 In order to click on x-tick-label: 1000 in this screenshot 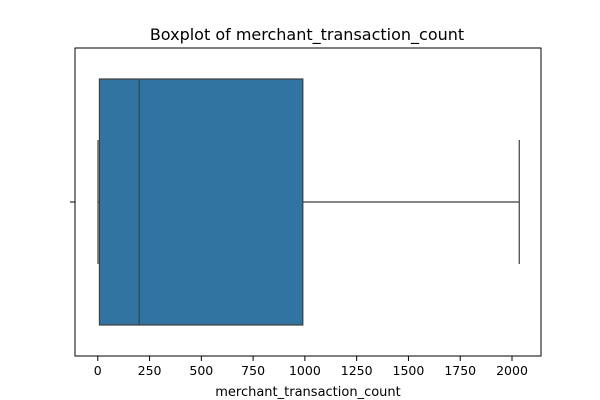, I will do `click(305, 370)`.